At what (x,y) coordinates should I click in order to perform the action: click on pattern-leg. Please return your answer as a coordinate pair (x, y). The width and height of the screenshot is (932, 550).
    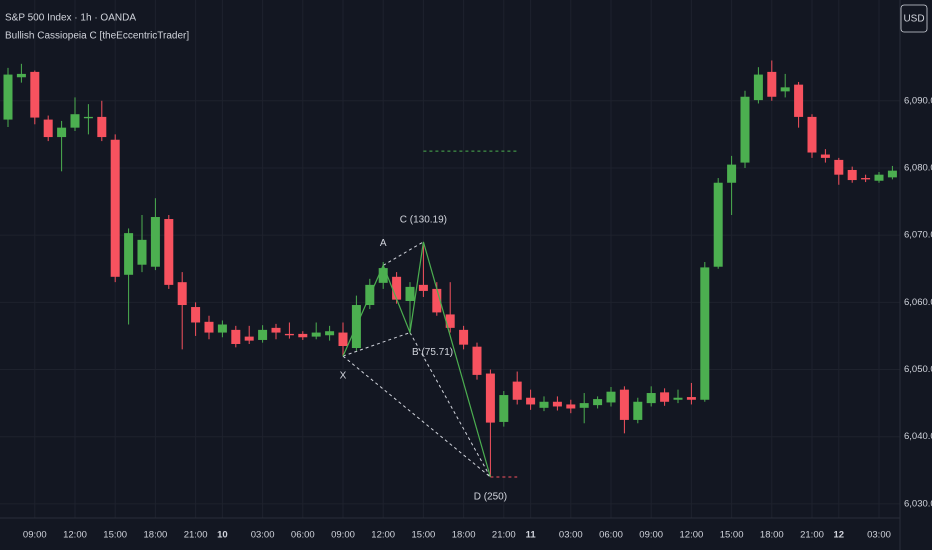
    Looking at the image, I should click on (416, 359).